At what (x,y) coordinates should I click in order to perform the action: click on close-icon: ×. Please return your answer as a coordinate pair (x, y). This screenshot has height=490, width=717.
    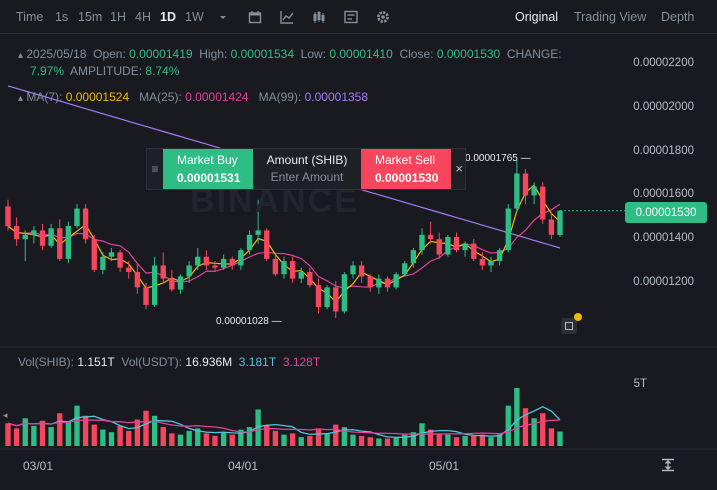
    Looking at the image, I should click on (459, 168).